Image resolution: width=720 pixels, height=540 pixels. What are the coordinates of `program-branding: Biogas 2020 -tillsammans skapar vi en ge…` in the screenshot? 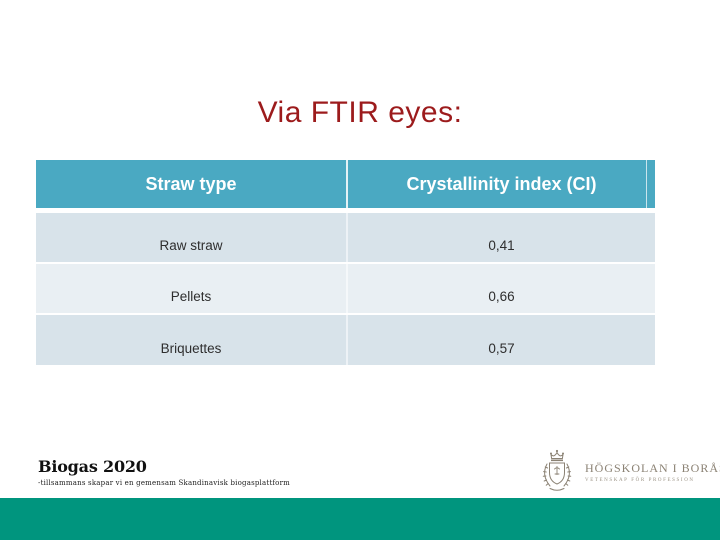 It's located at (164, 472).